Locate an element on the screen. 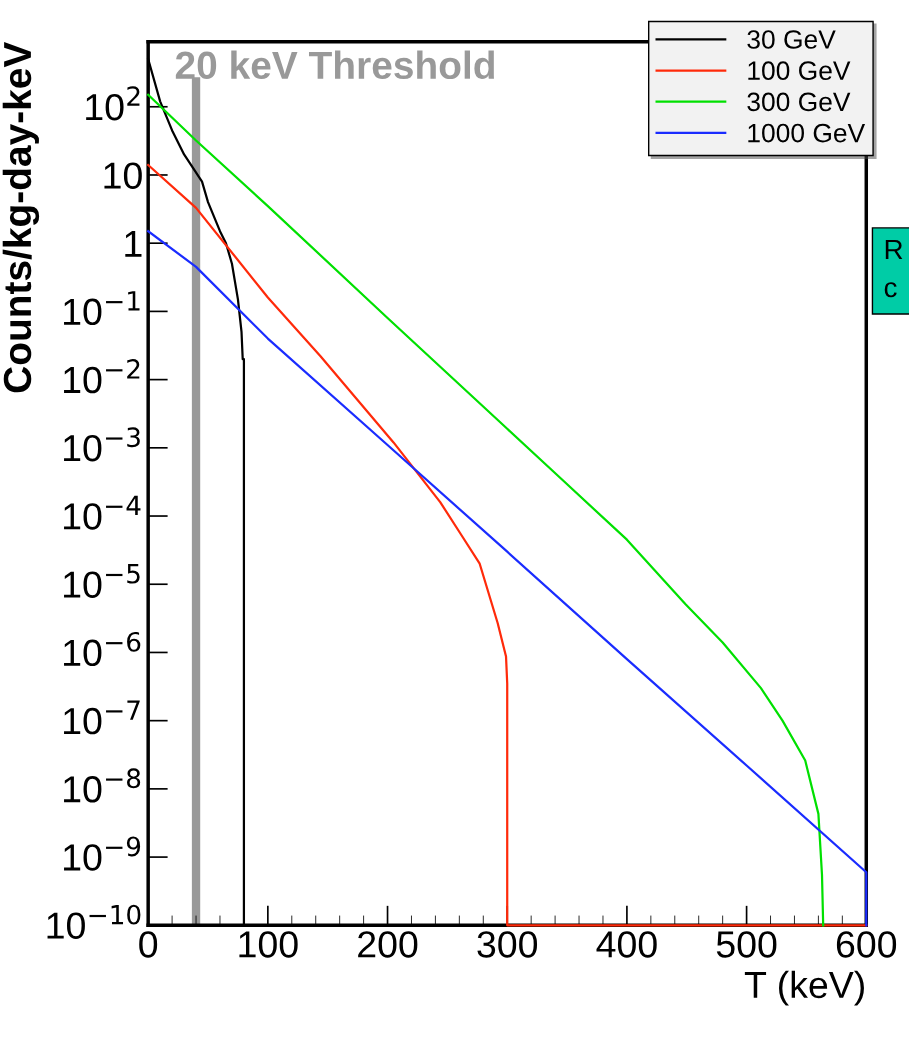  x-tick-label: 400 is located at coordinates (626, 944).